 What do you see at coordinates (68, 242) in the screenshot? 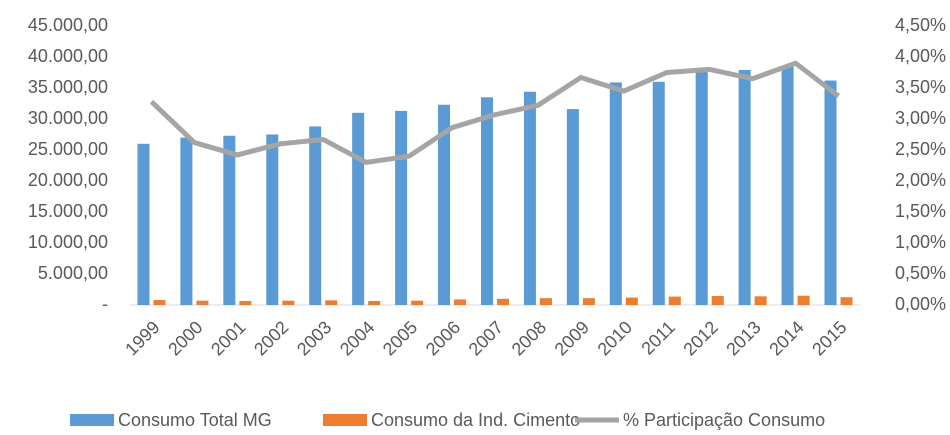
I see `y-tick-label: 10.000,00` at bounding box center [68, 242].